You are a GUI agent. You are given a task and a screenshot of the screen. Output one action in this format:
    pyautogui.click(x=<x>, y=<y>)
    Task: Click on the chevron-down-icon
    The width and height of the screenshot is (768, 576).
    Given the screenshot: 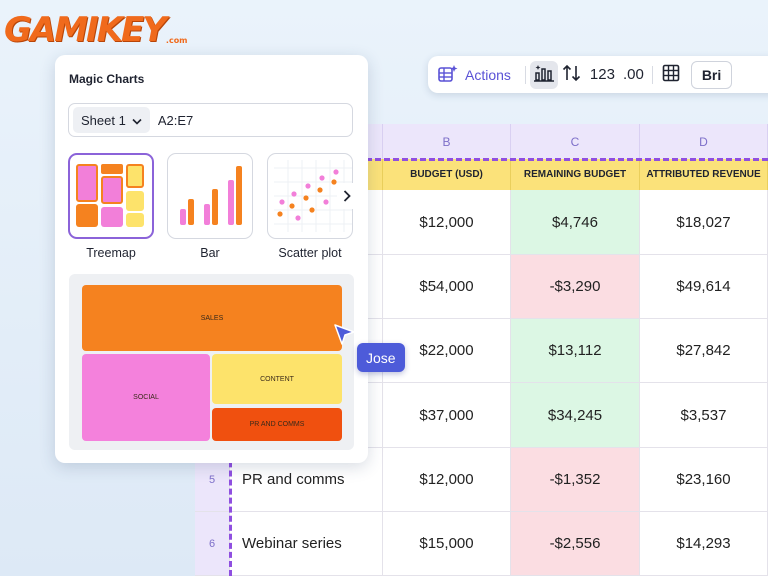 What is the action you would take?
    pyautogui.click(x=137, y=120)
    